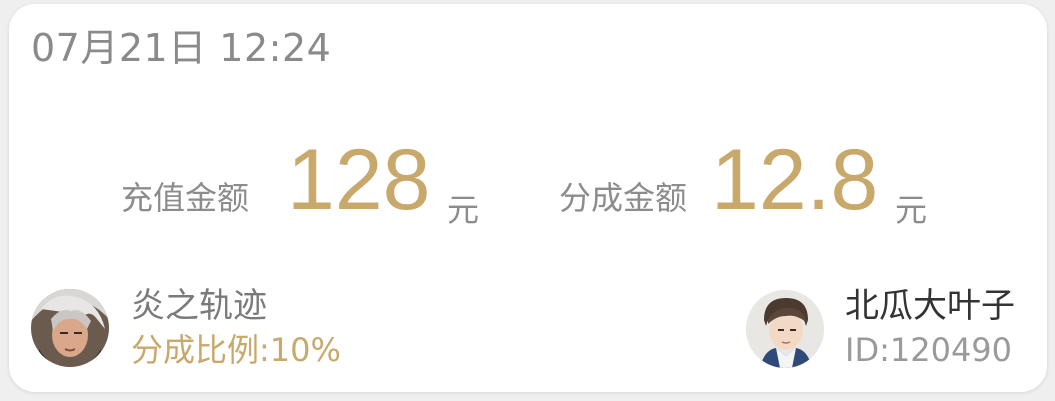 Image resolution: width=1055 pixels, height=401 pixels. I want to click on share-ratio: 分成比例:10%, so click(236, 350).